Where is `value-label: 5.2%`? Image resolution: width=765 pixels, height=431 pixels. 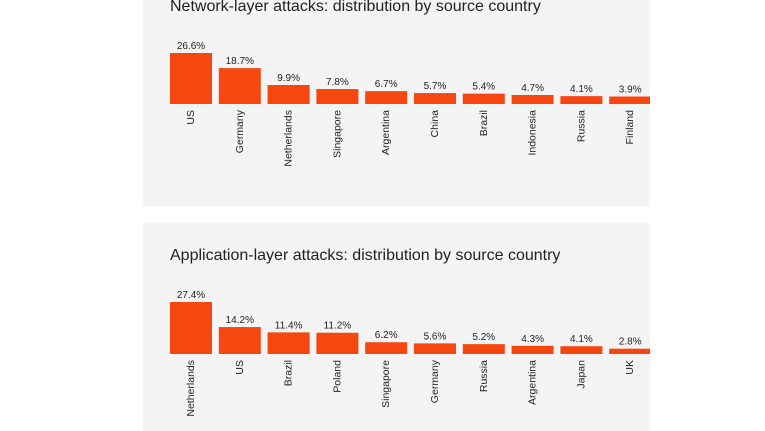
value-label: 5.2% is located at coordinates (483, 337).